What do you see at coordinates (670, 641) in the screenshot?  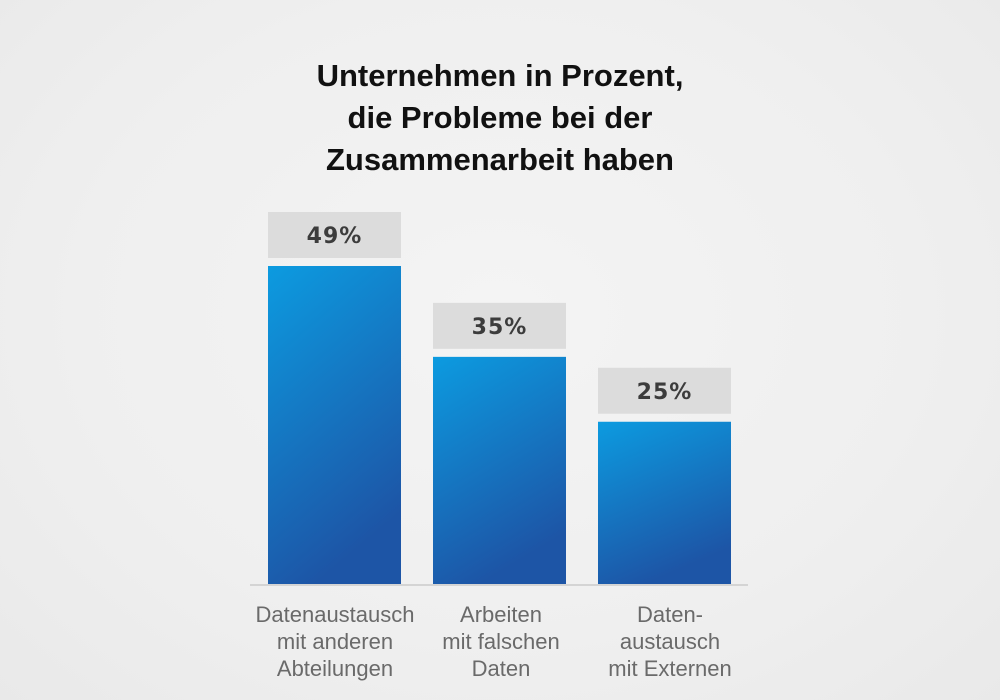 I see `category-label-3-line-2: austausch` at bounding box center [670, 641].